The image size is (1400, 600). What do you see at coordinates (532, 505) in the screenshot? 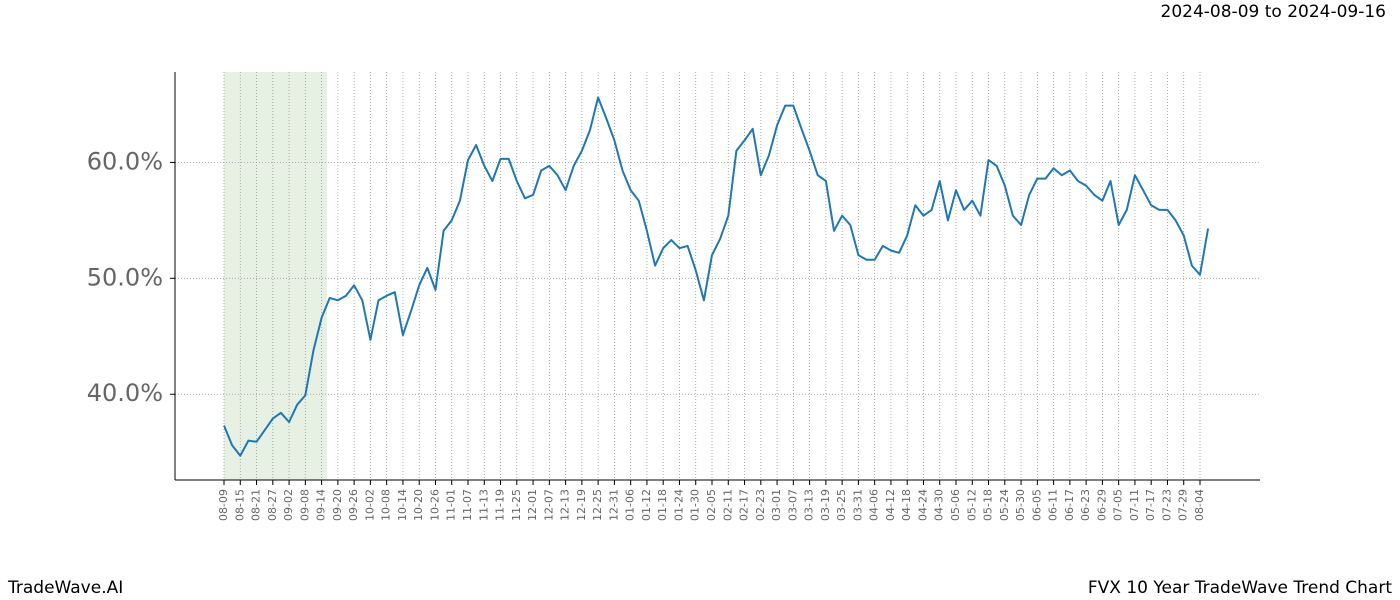
I see `x-tick-label: 12-01` at bounding box center [532, 505].